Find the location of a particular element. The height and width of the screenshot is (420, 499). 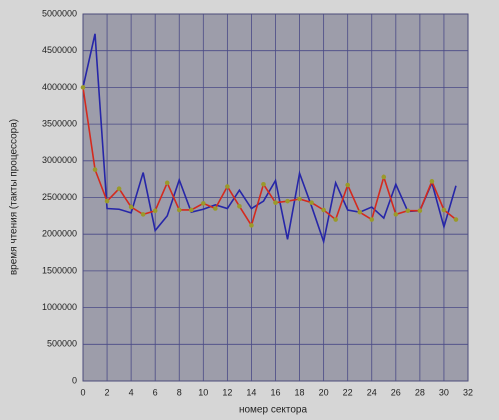

x-tick-label: 2 is located at coordinates (107, 392).